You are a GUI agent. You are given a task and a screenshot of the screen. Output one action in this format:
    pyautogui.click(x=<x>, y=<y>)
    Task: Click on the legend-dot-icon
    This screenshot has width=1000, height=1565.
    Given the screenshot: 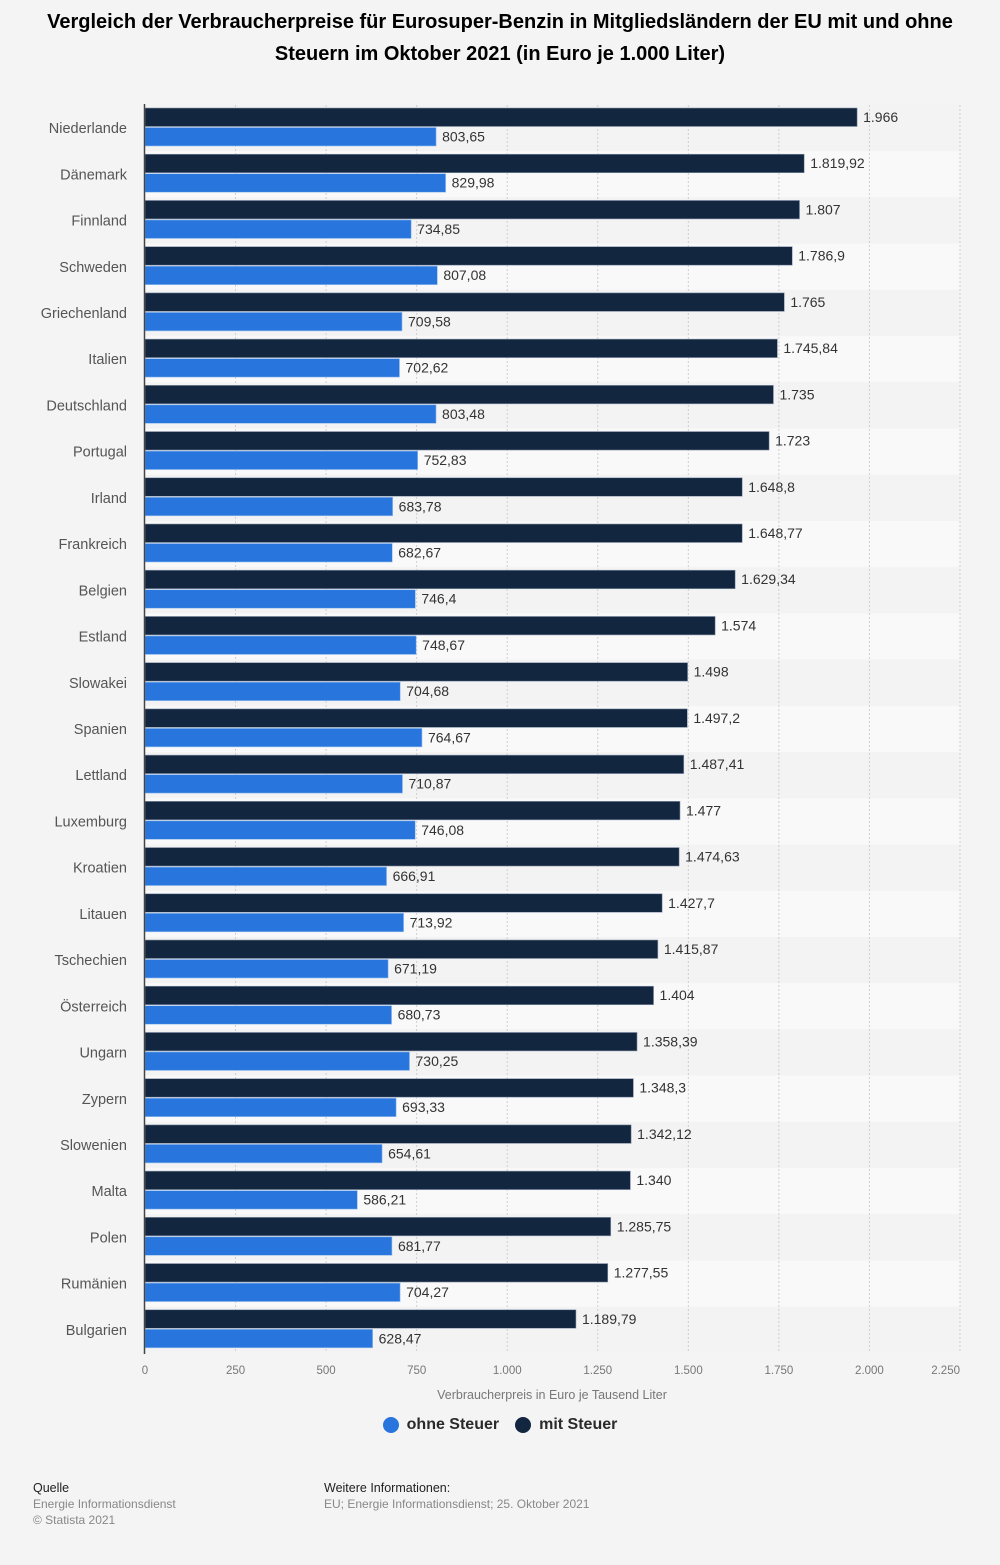 What is the action you would take?
    pyautogui.click(x=390, y=1425)
    